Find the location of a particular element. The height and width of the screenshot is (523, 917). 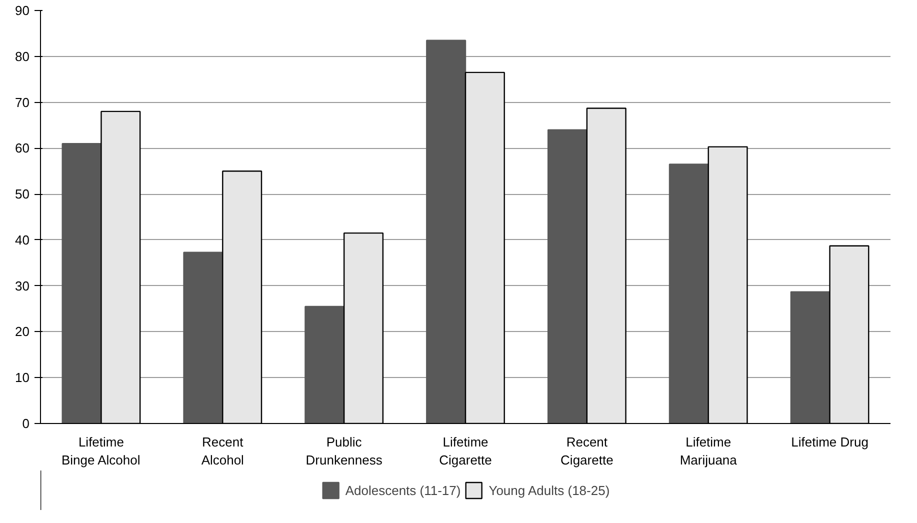

x-tick-label: Public Drunkenness is located at coordinates (344, 451).